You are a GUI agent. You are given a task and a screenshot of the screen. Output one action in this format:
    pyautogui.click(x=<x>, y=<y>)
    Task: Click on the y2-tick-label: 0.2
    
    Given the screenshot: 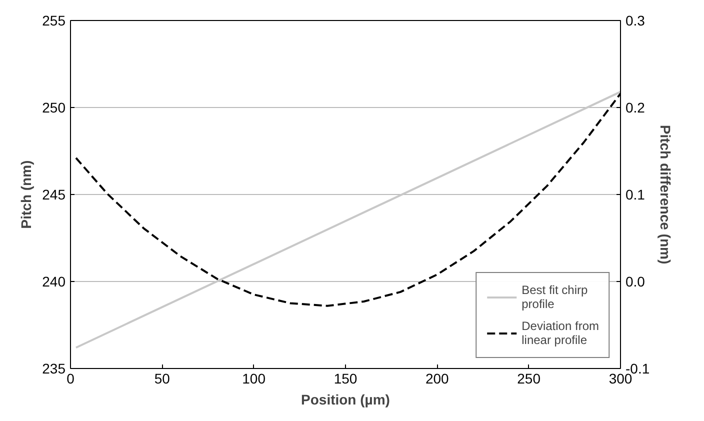 What is the action you would take?
    pyautogui.click(x=636, y=108)
    